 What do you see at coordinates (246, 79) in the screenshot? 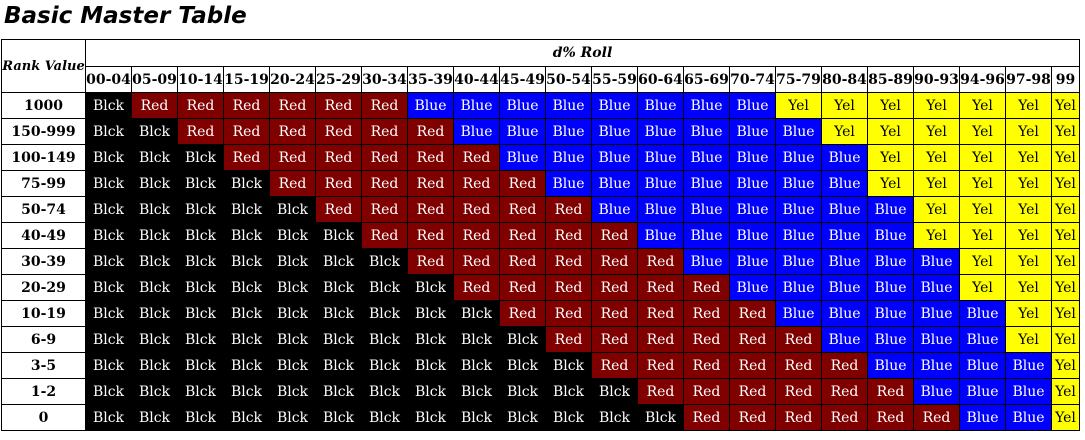
I see `column-header: 15-19` at bounding box center [246, 79].